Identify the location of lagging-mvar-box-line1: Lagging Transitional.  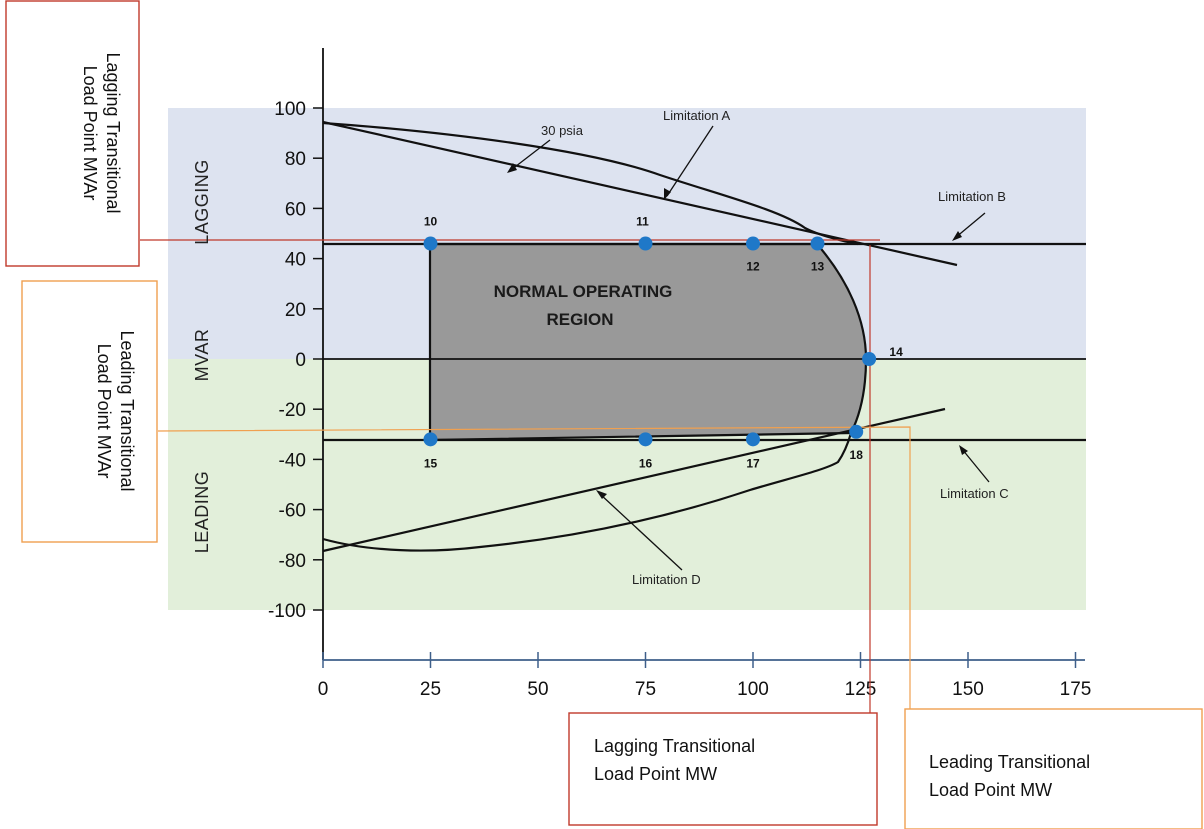
(113, 132).